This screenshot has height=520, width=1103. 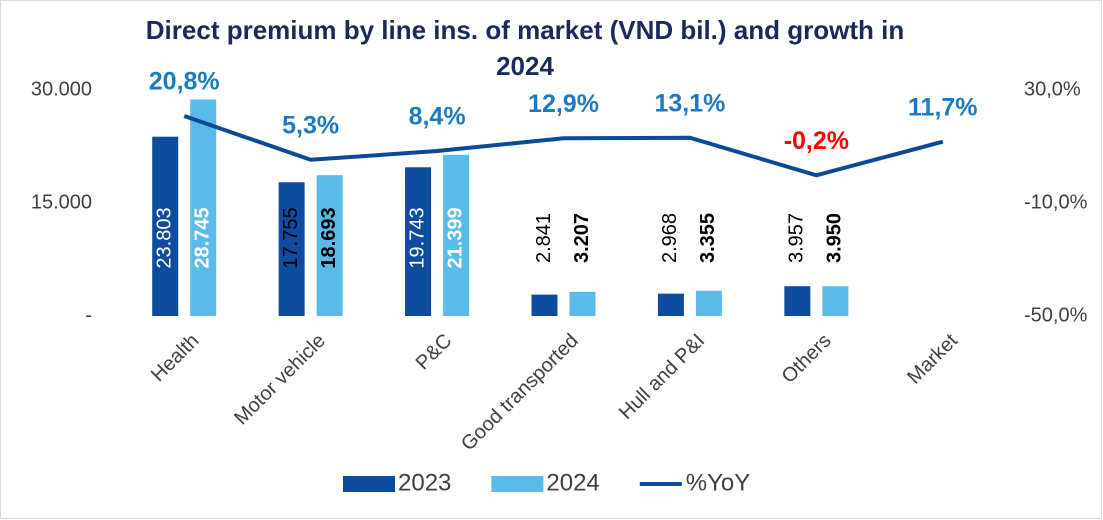 I want to click on line-value-label: 5,3%, so click(x=310, y=125).